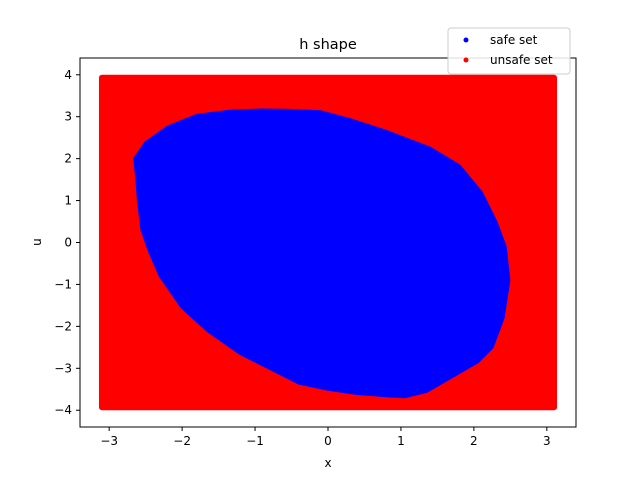 Image resolution: width=640 pixels, height=480 pixels. I want to click on x-tick-label: −2, so click(182, 441).